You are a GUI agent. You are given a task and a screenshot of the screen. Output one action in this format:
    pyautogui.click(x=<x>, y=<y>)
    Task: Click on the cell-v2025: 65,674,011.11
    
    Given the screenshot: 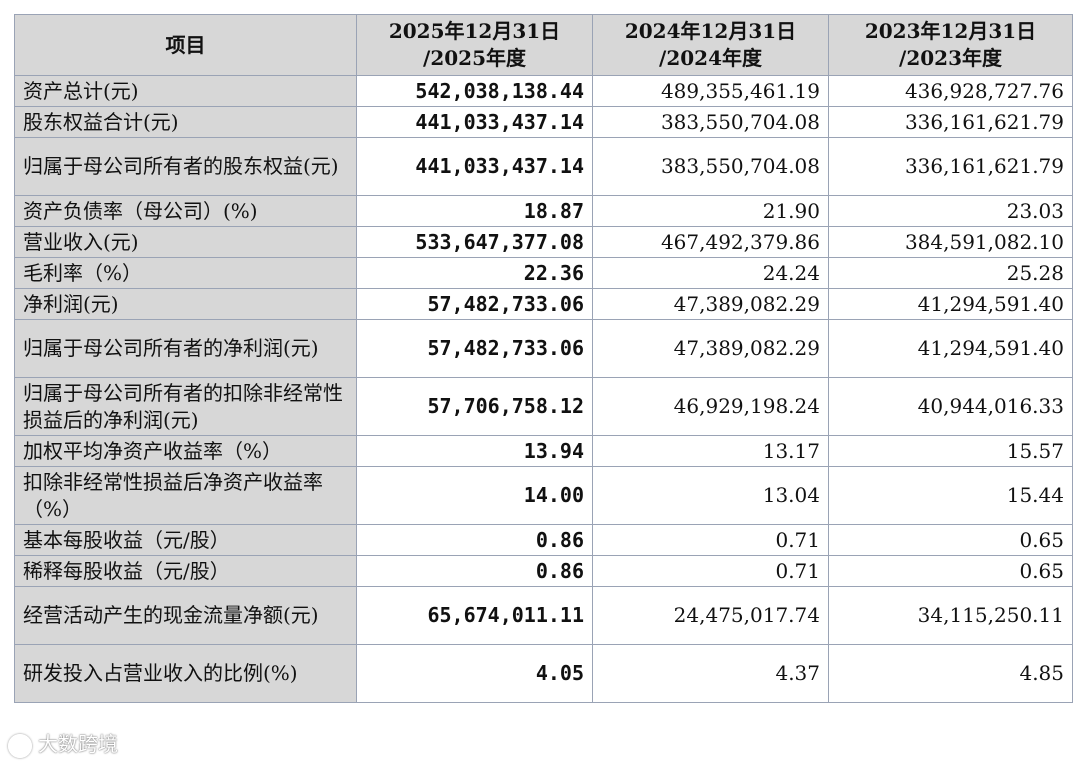 What is the action you would take?
    pyautogui.click(x=474, y=615)
    